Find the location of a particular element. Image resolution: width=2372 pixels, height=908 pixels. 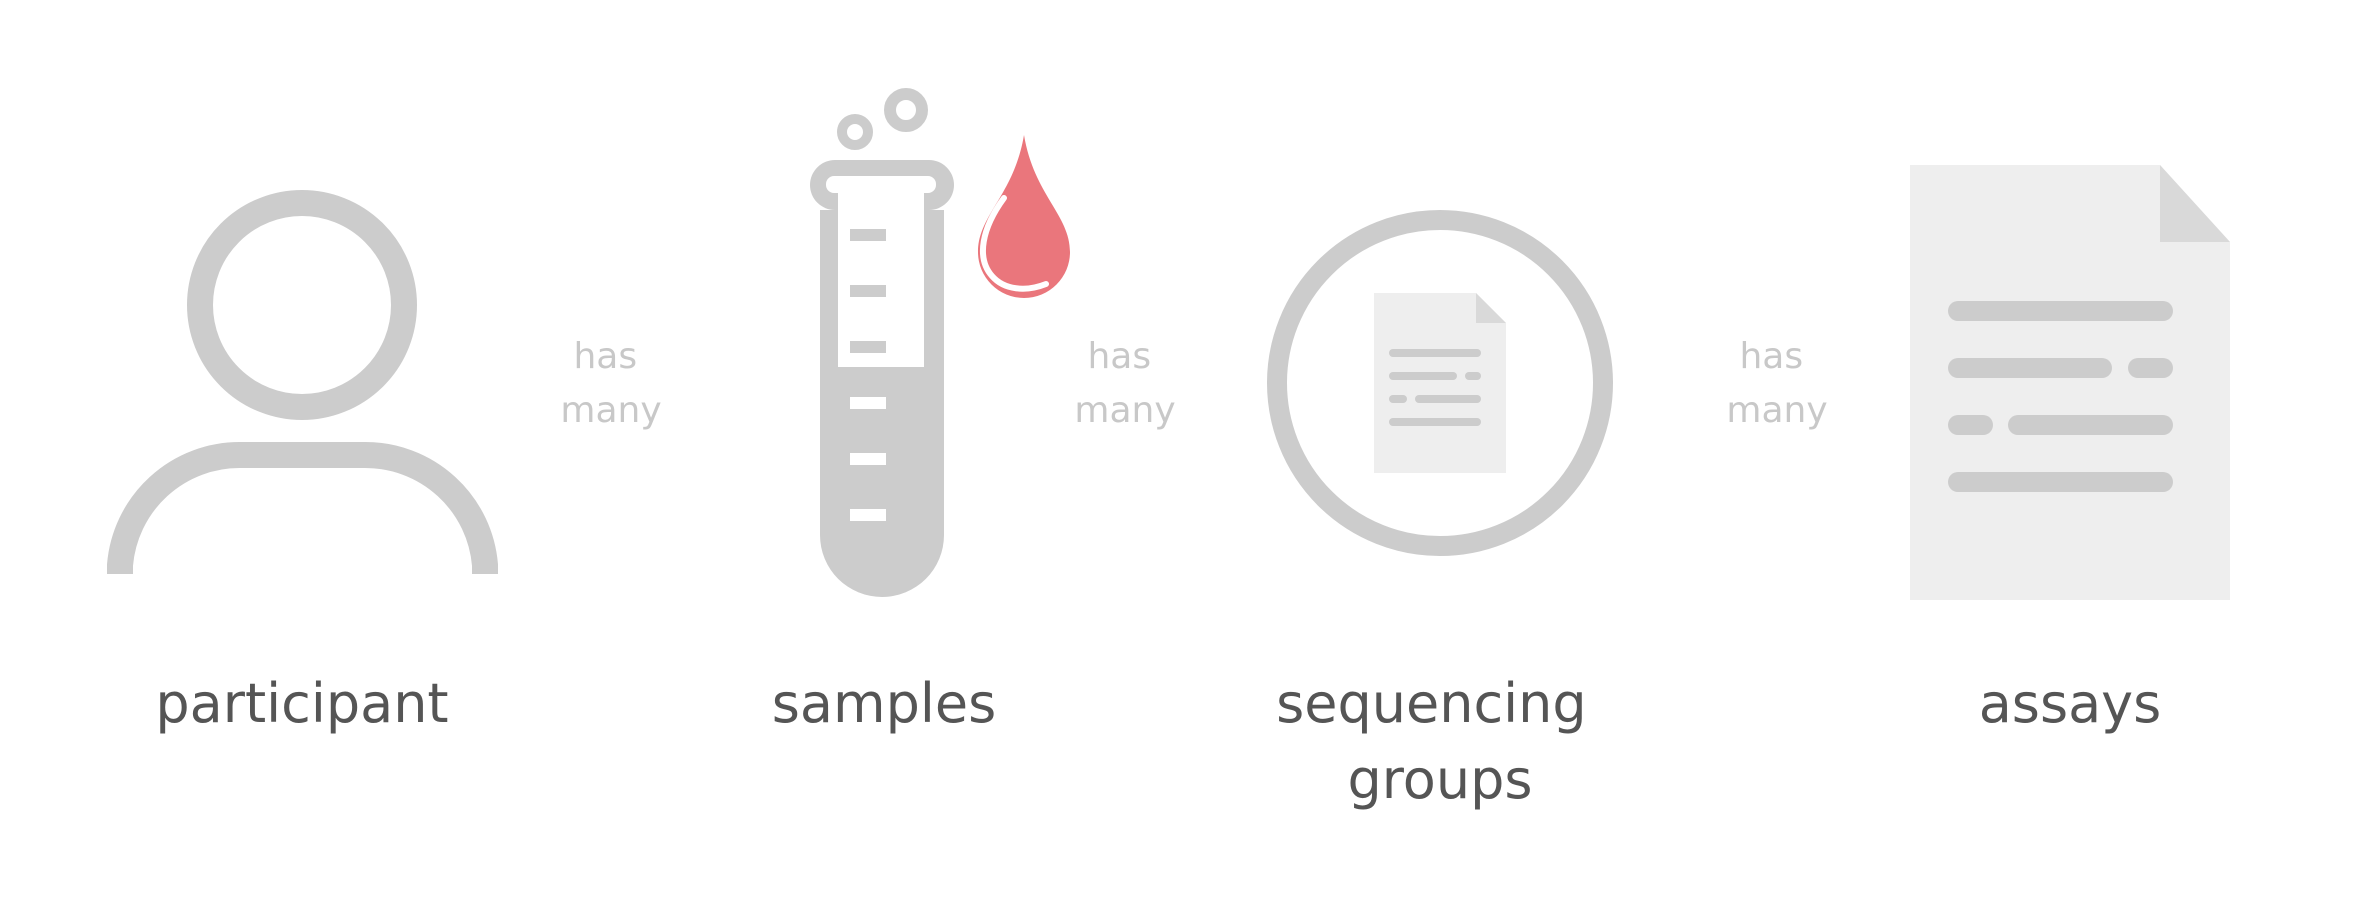

entity-label-line: participant is located at coordinates (301, 703).